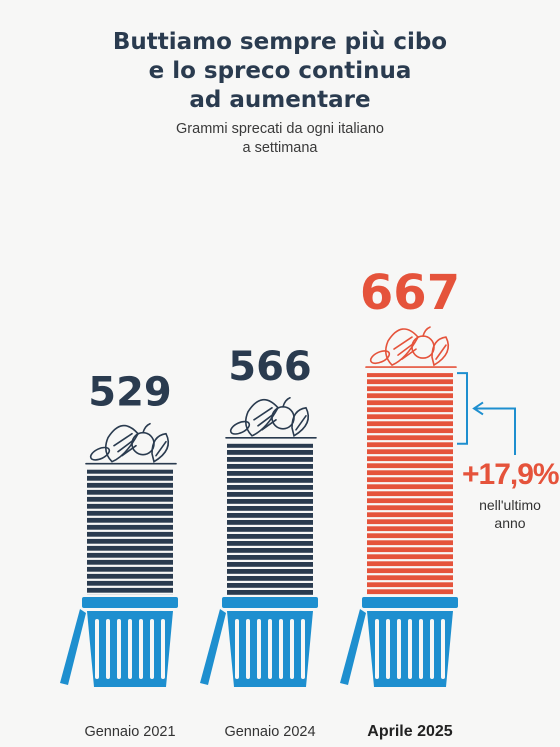 The height and width of the screenshot is (747, 560). Describe the element at coordinates (265, 418) in the screenshot. I see `fish-lines` at that location.